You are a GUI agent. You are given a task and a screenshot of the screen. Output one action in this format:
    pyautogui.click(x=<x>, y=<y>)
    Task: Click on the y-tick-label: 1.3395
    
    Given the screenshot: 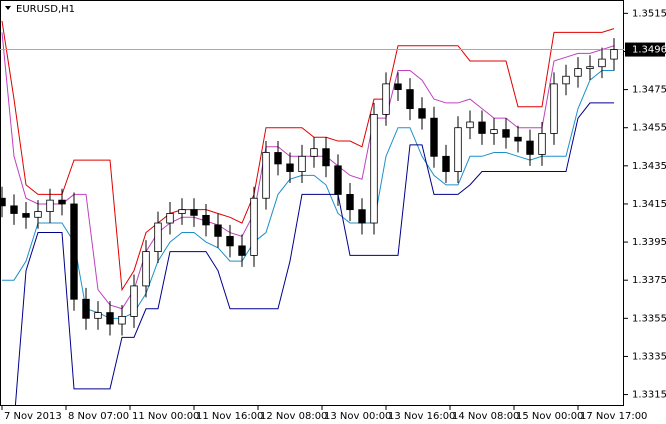 What is the action you would take?
    pyautogui.click(x=649, y=242)
    